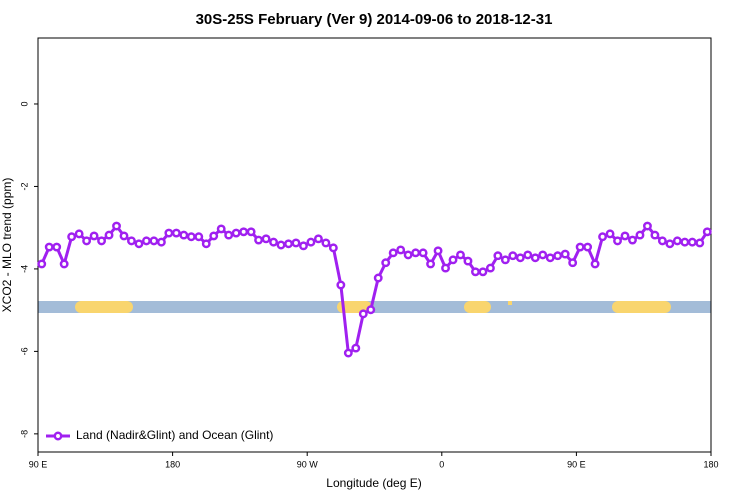  What do you see at coordinates (174, 435) in the screenshot?
I see `legend-label: Land (Nadir&Glint) and Ocean (Glint)` at bounding box center [174, 435].